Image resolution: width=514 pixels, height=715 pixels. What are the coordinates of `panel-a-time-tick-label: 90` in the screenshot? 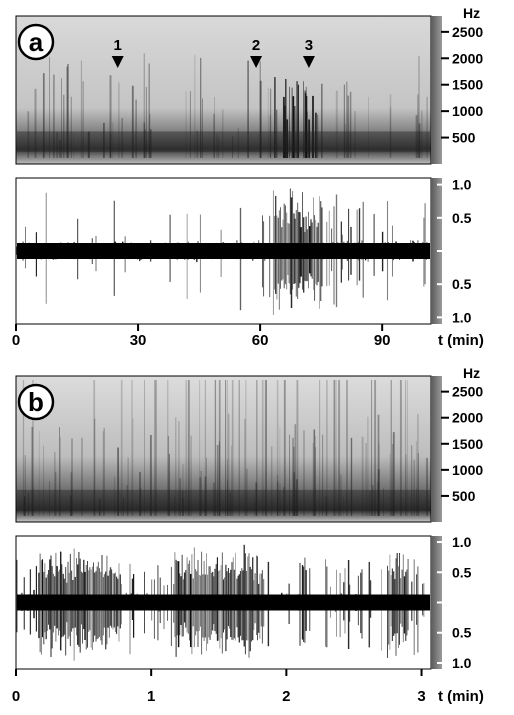 It's located at (382, 340).